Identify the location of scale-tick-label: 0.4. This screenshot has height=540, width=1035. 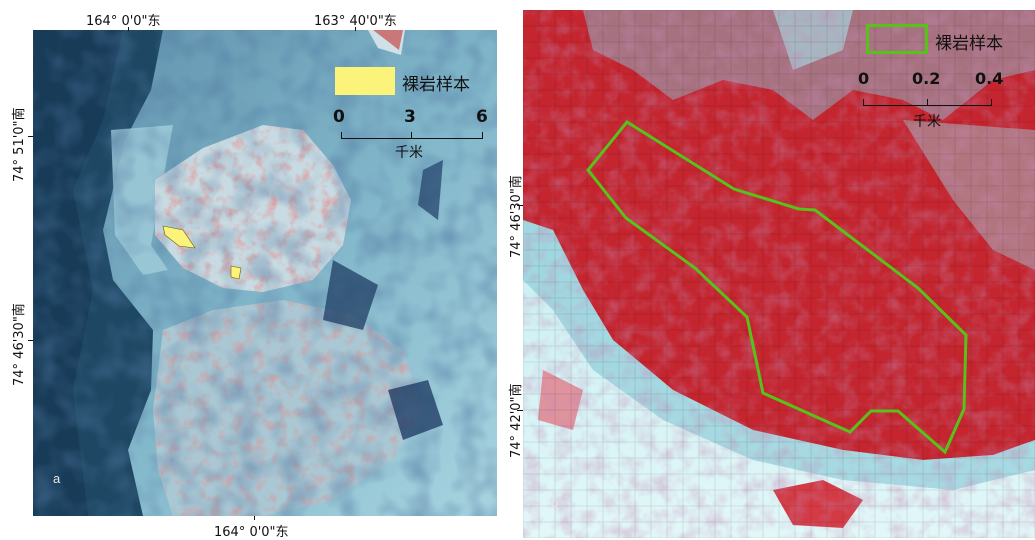
(989, 78).